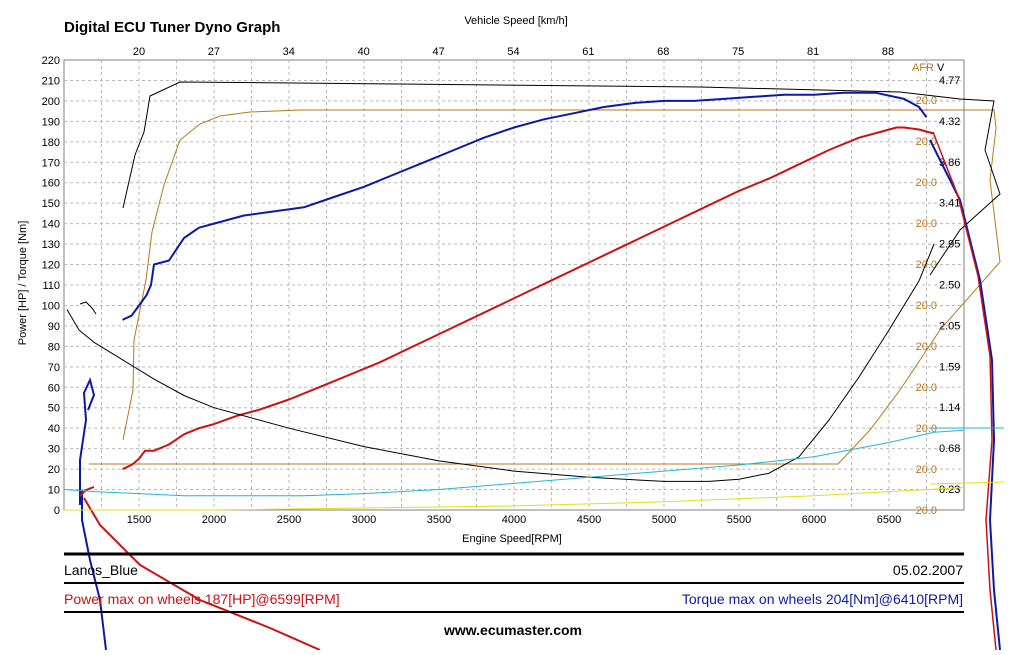 The height and width of the screenshot is (655, 1024). Describe the element at coordinates (364, 52) in the screenshot. I see `top-tick-label: 40` at that location.